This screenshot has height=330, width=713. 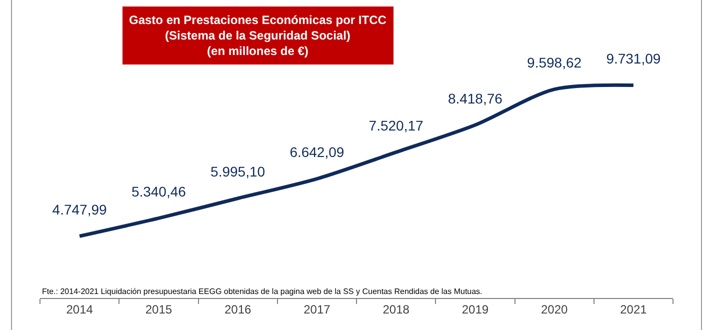 What do you see at coordinates (238, 172) in the screenshot?
I see `data-label: 5.995,10` at bounding box center [238, 172].